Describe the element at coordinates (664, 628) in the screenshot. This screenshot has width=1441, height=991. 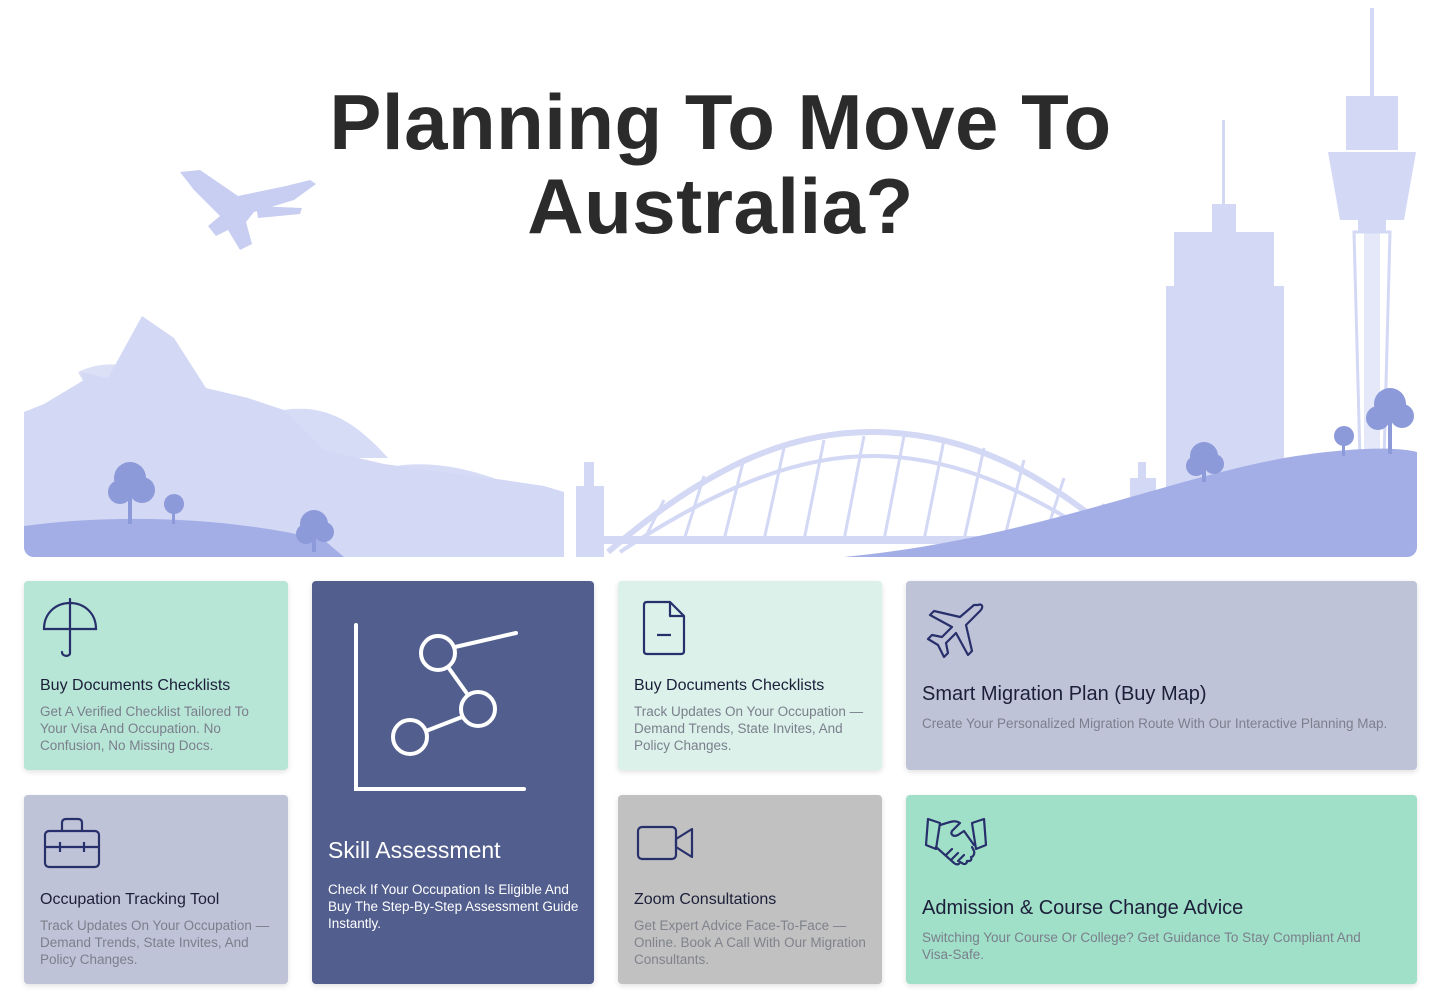
I see `document-icon` at that location.